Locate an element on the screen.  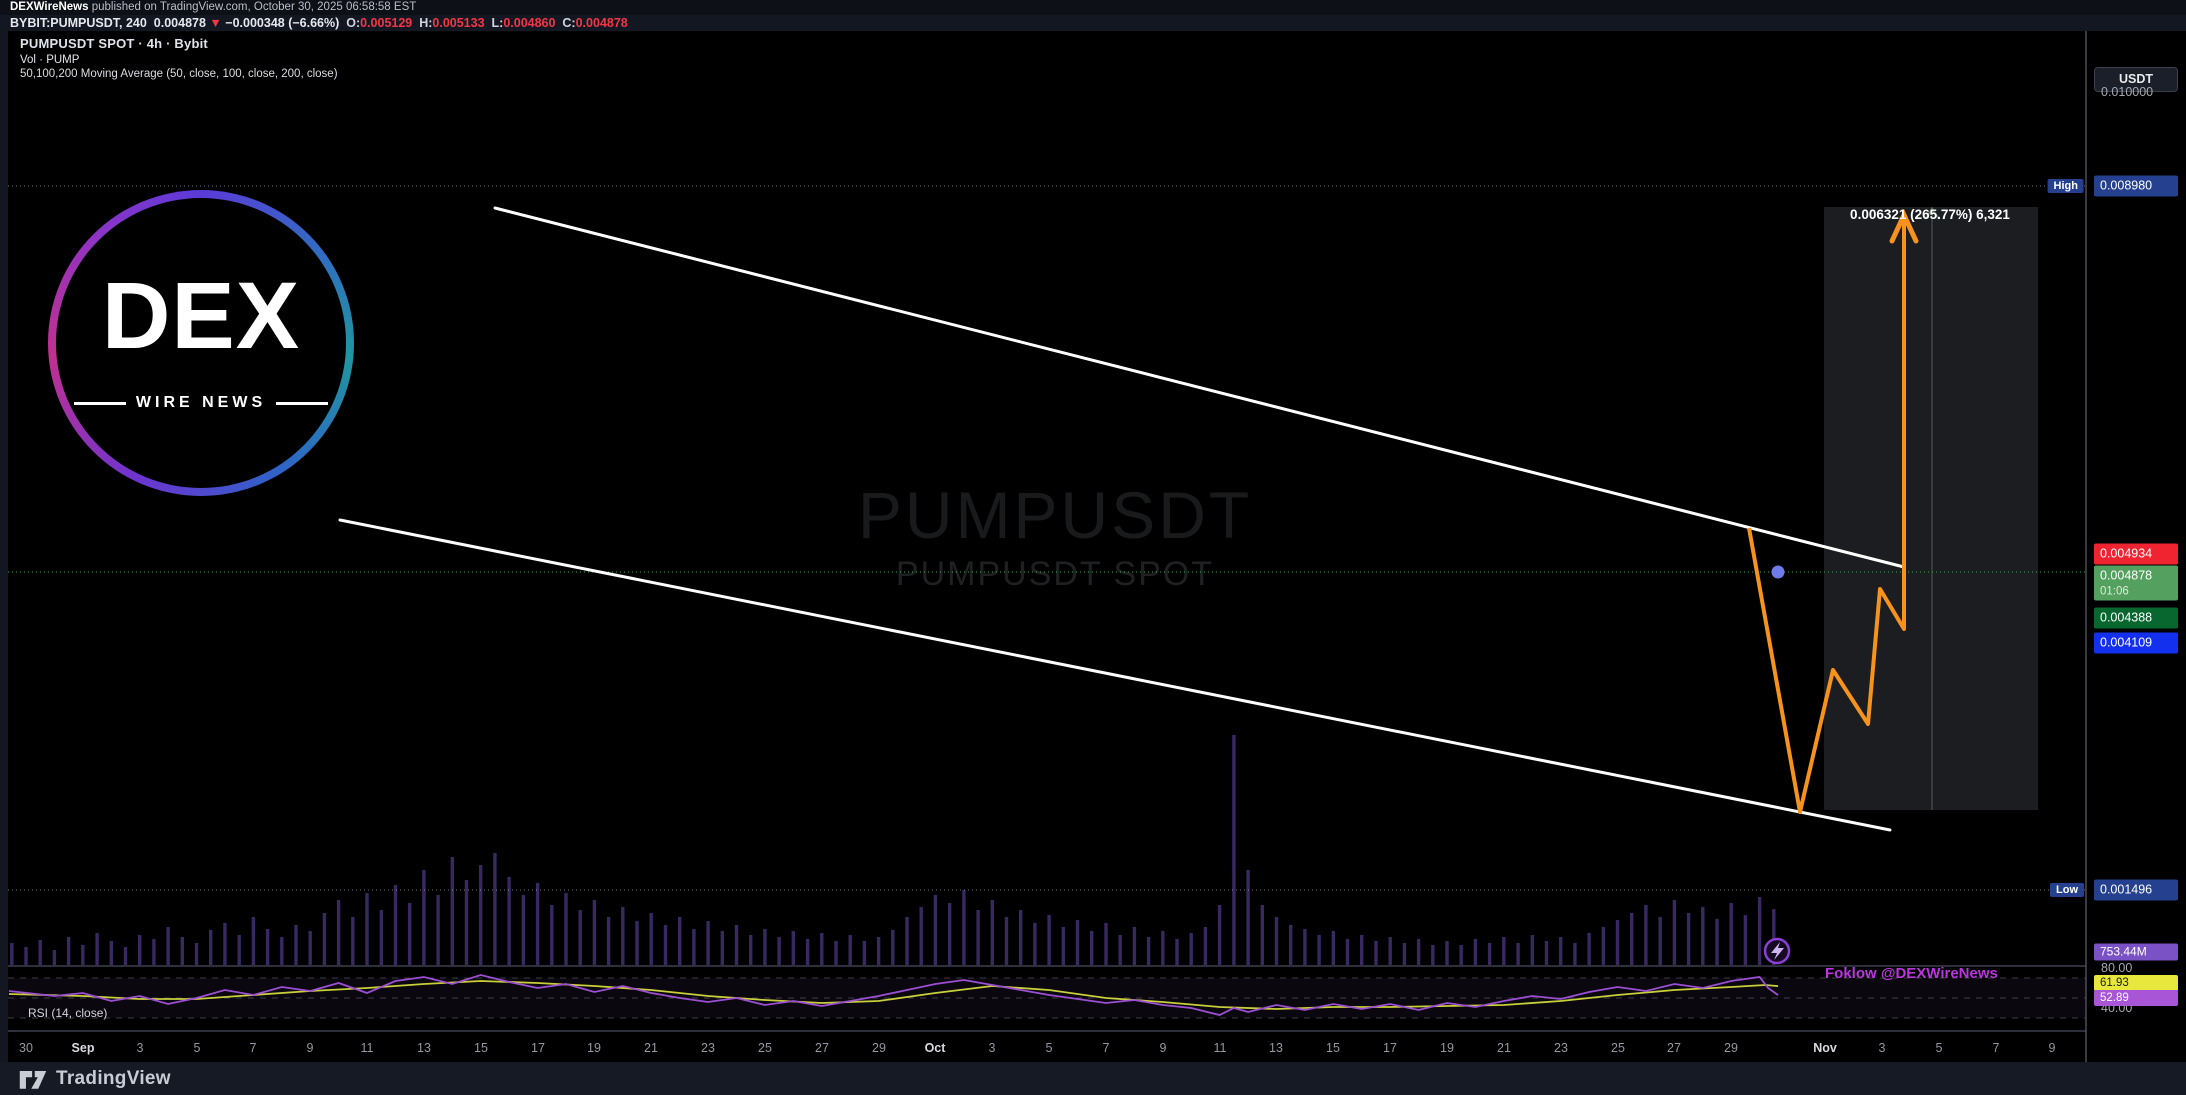
tradingview-logo-icon is located at coordinates (33, 1079).